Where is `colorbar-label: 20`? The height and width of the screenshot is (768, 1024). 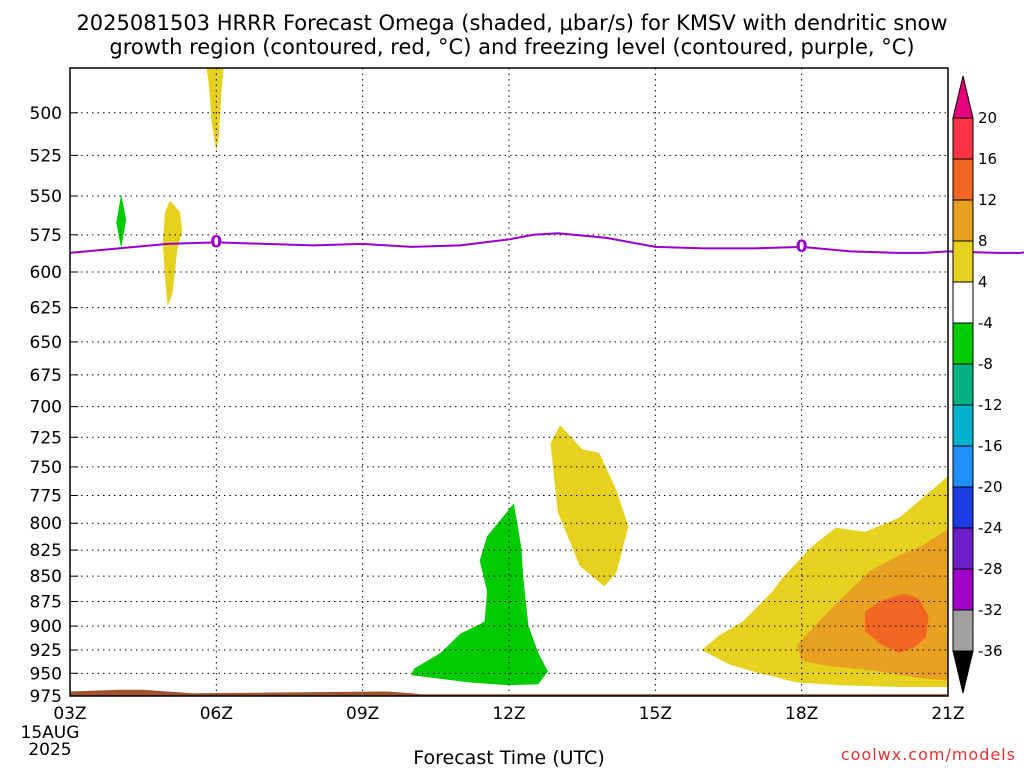
colorbar-label: 20 is located at coordinates (987, 118).